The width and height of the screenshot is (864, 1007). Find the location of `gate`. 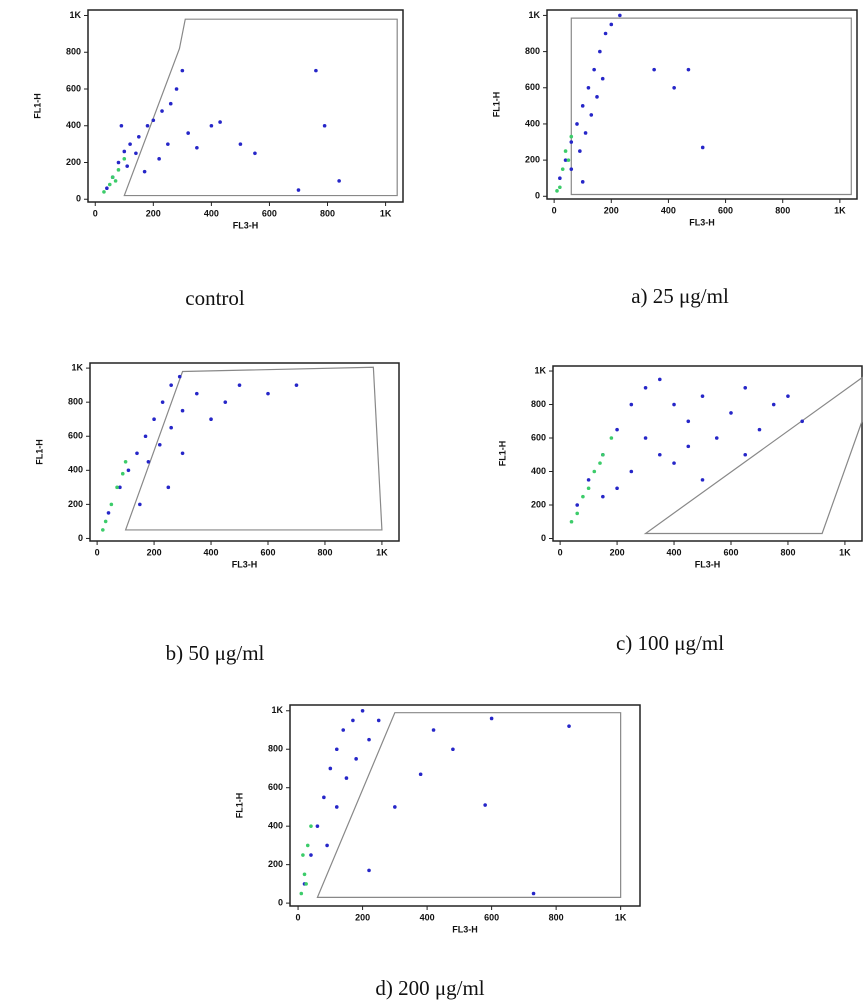

gate is located at coordinates (260, 107).